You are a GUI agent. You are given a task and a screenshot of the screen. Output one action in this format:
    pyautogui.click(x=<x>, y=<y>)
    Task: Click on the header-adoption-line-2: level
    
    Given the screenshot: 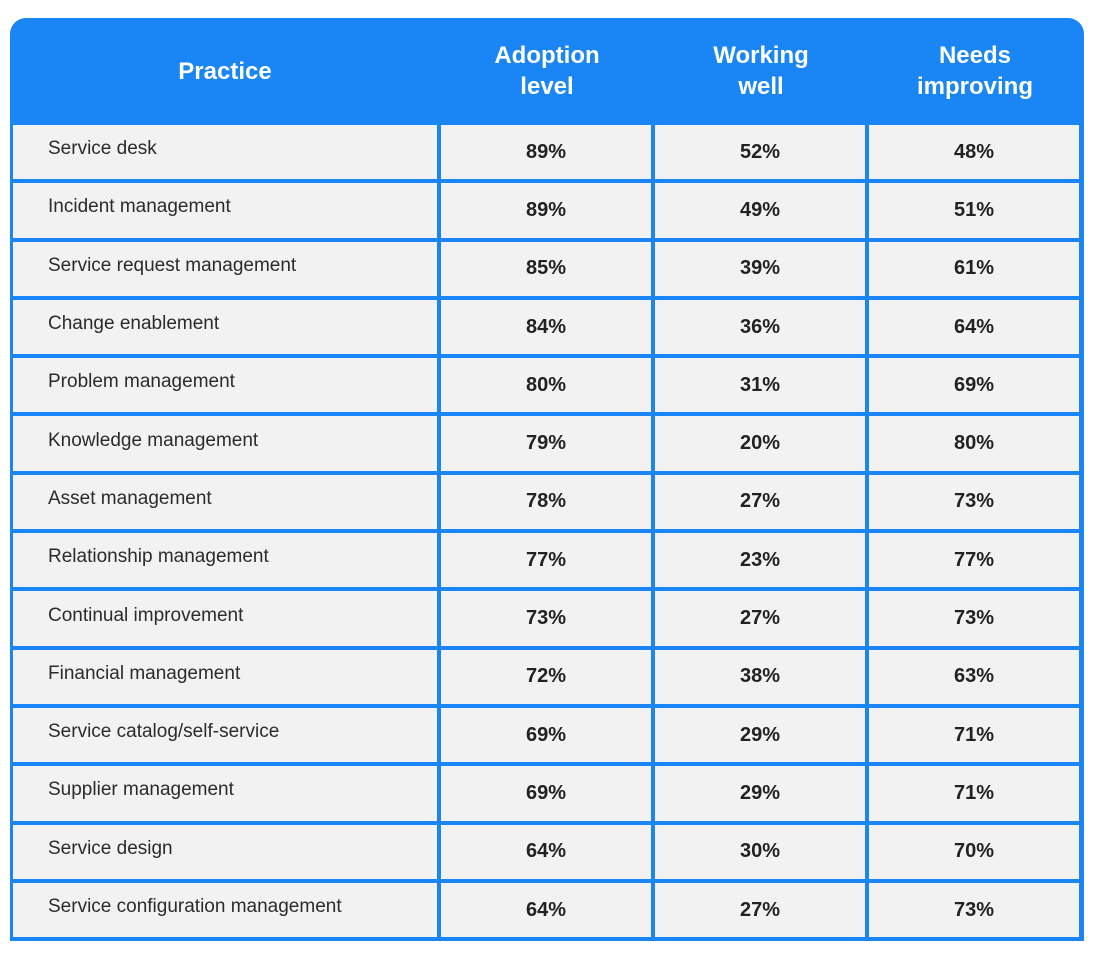 What is the action you would take?
    pyautogui.click(x=547, y=86)
    